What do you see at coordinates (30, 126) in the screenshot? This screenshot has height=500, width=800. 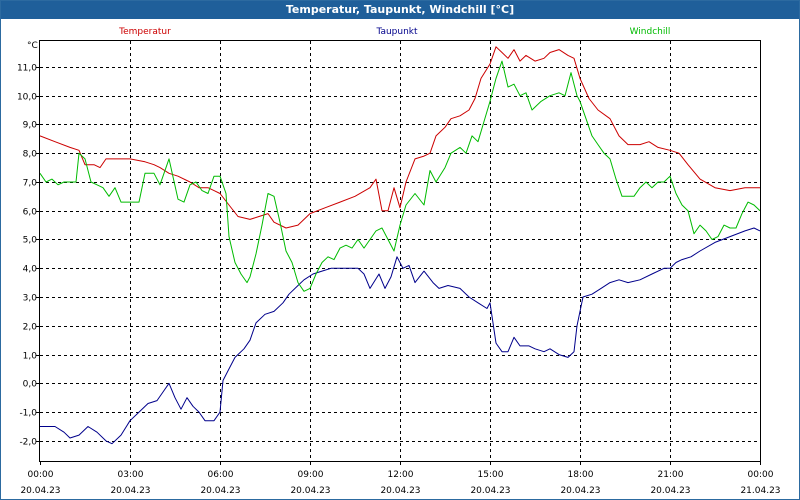 I see `y-tick-label: 9,0` at bounding box center [30, 126].